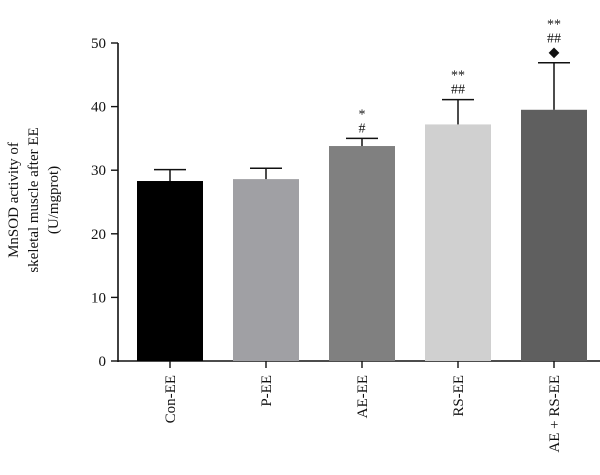 The height and width of the screenshot is (475, 600). Describe the element at coordinates (363, 396) in the screenshot. I see `x-tick-label: AE-EE` at that location.